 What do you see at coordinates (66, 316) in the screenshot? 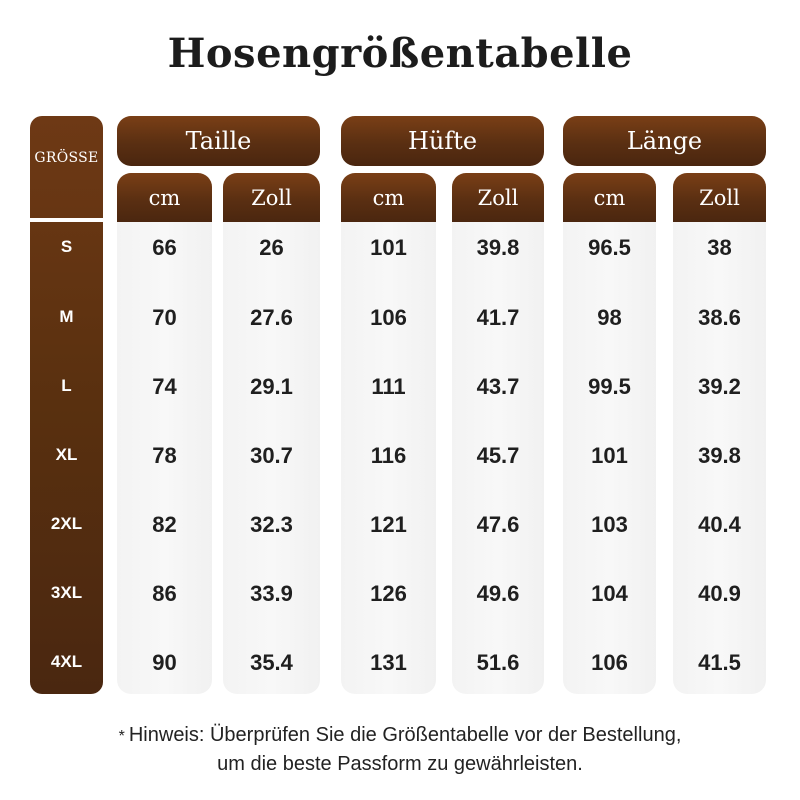
I see `size-label: M` at bounding box center [66, 316].